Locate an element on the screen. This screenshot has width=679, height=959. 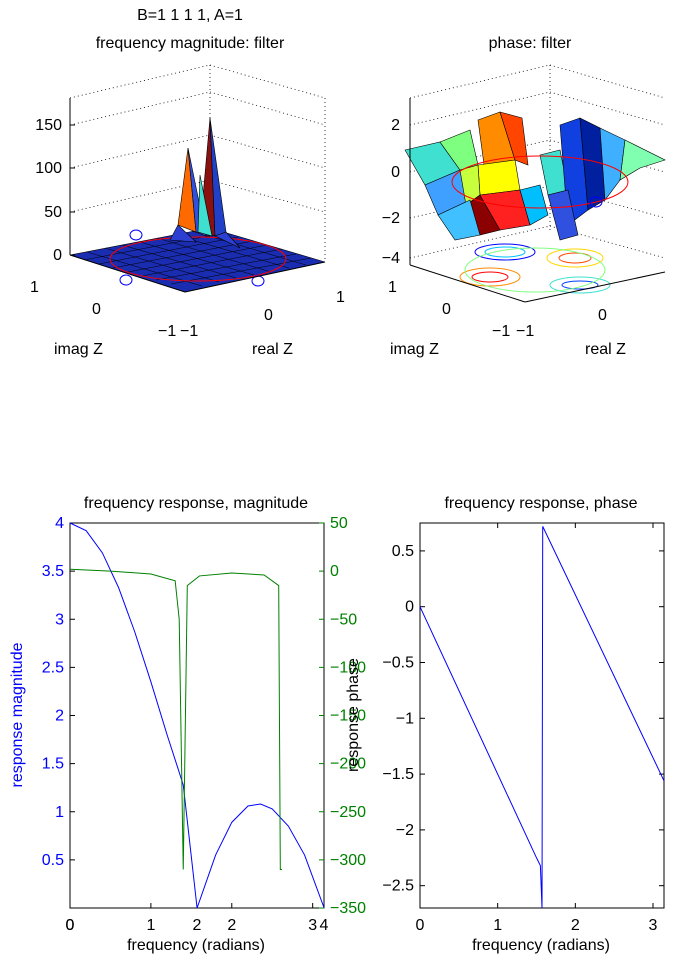
panel4-y-tick-label: 0 is located at coordinates (409, 607).